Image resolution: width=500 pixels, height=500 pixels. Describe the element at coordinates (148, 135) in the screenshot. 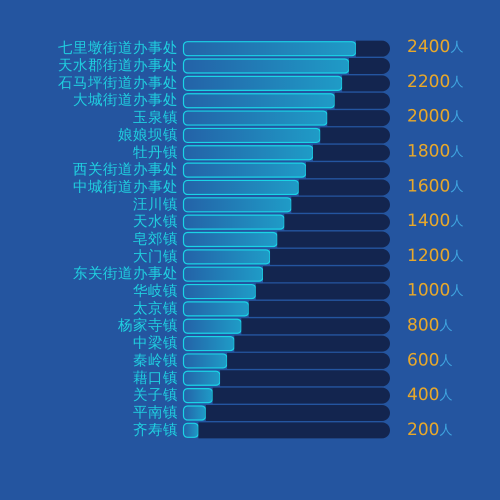

I see `y-tick-label: 娘娘坝镇` at that location.